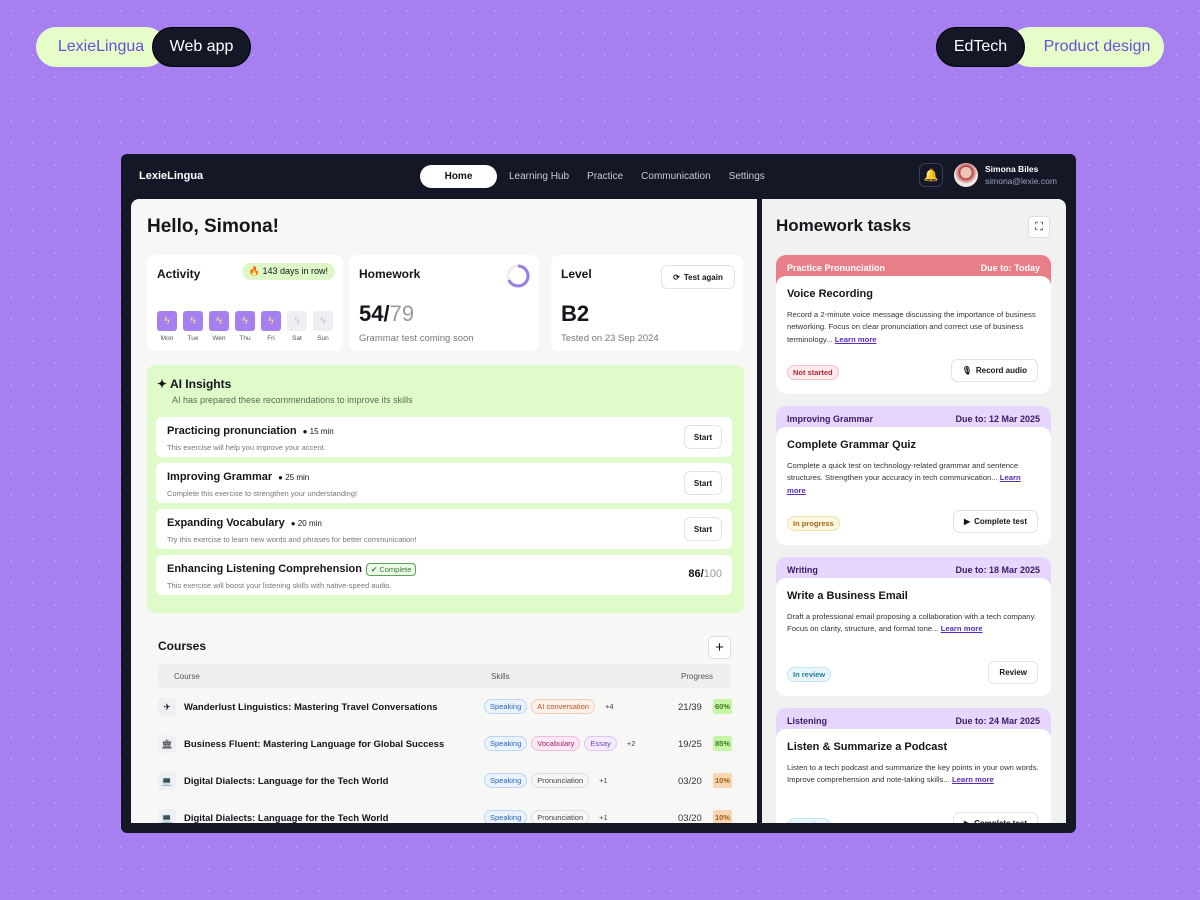  What do you see at coordinates (539, 176) in the screenshot?
I see `tab-learning-hub: Learning Hub` at bounding box center [539, 176].